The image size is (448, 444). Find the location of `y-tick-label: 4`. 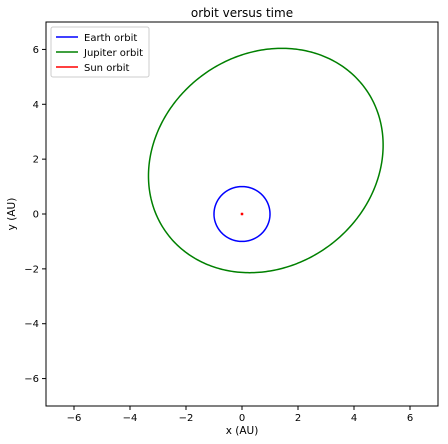

y-tick-label: 4 is located at coordinates (36, 105).